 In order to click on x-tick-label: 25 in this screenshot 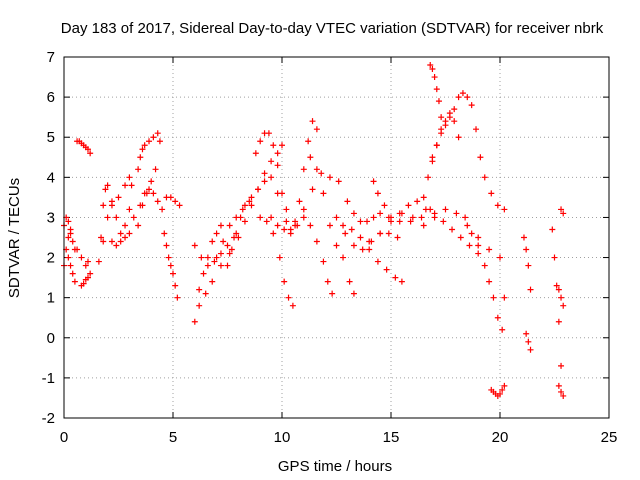, I will do `click(609, 437)`.